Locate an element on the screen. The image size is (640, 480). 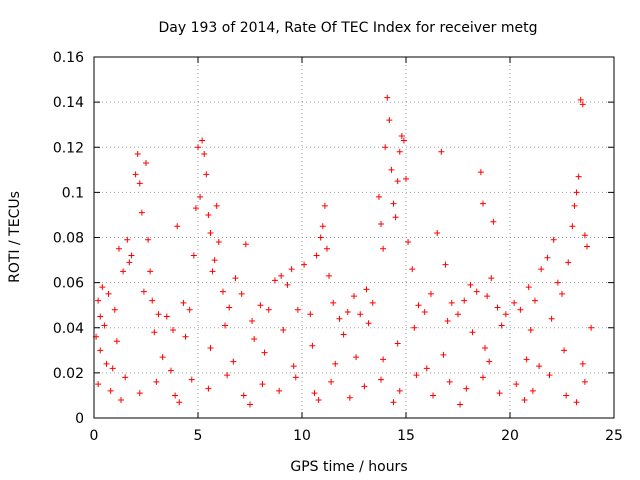
y-tick-label: 0.14 is located at coordinates (68, 103).